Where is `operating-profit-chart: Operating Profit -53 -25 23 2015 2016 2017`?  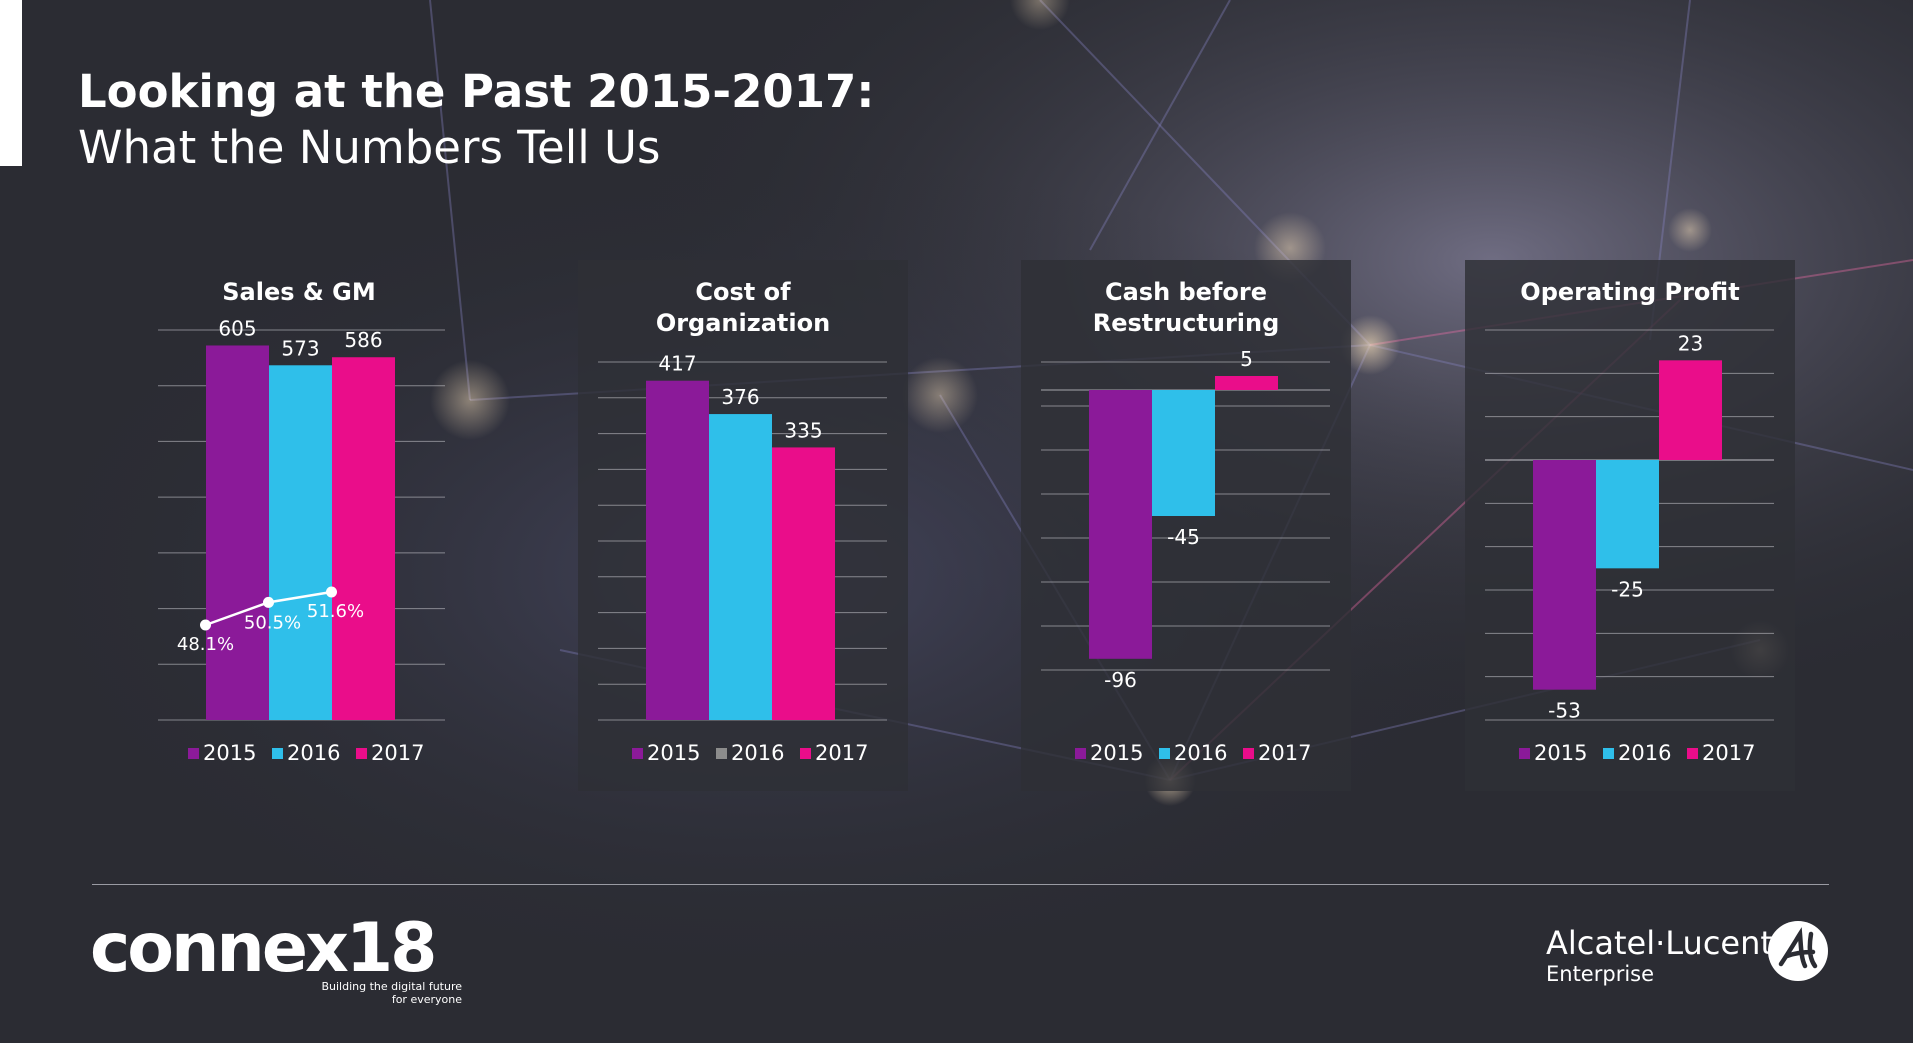
operating-profit-chart: Operating Profit -53 -25 23 2015 2016 2017 is located at coordinates (1629, 521).